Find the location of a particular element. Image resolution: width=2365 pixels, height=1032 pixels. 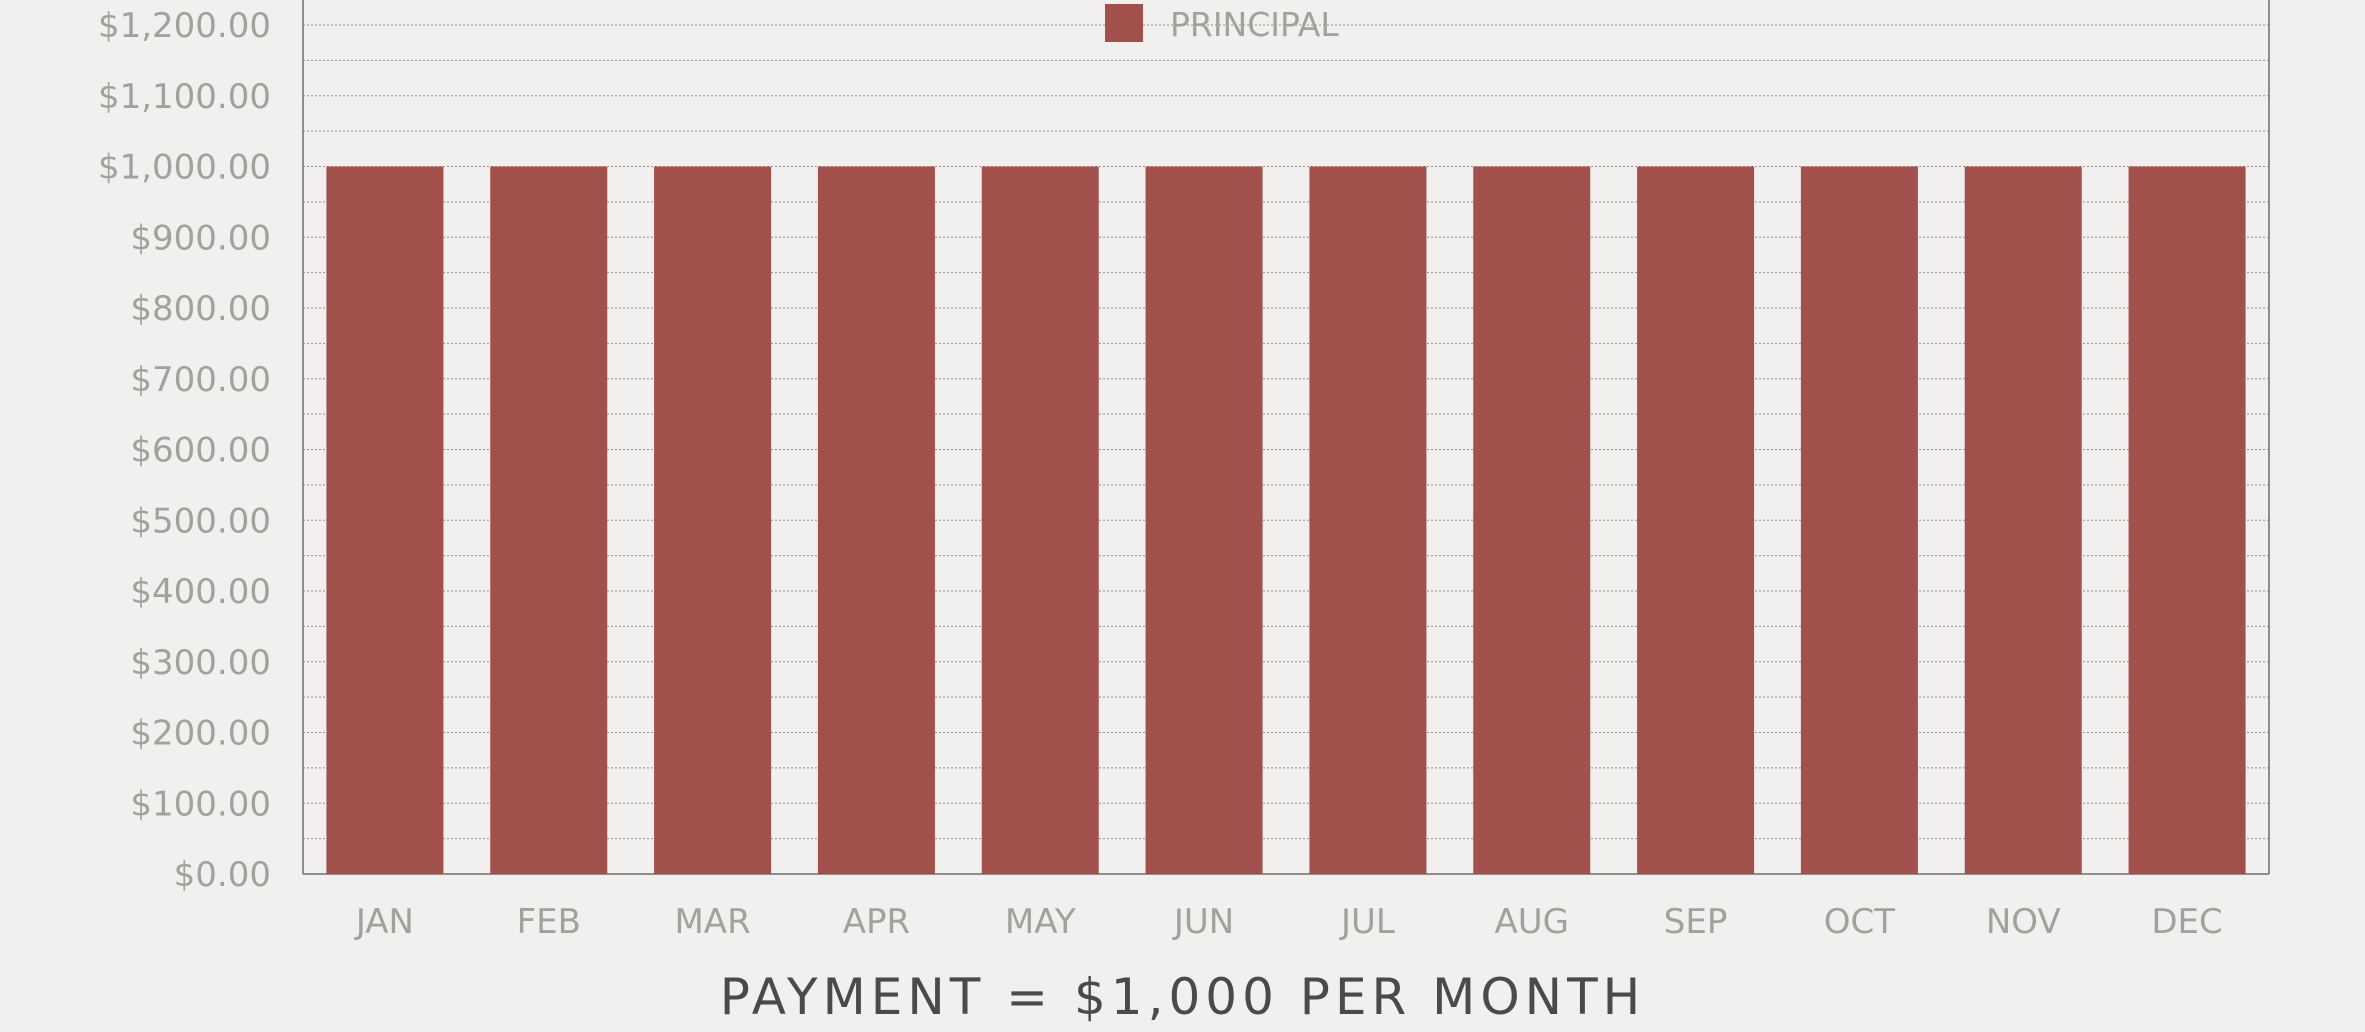

x-tick-label: SEP is located at coordinates (1696, 922).